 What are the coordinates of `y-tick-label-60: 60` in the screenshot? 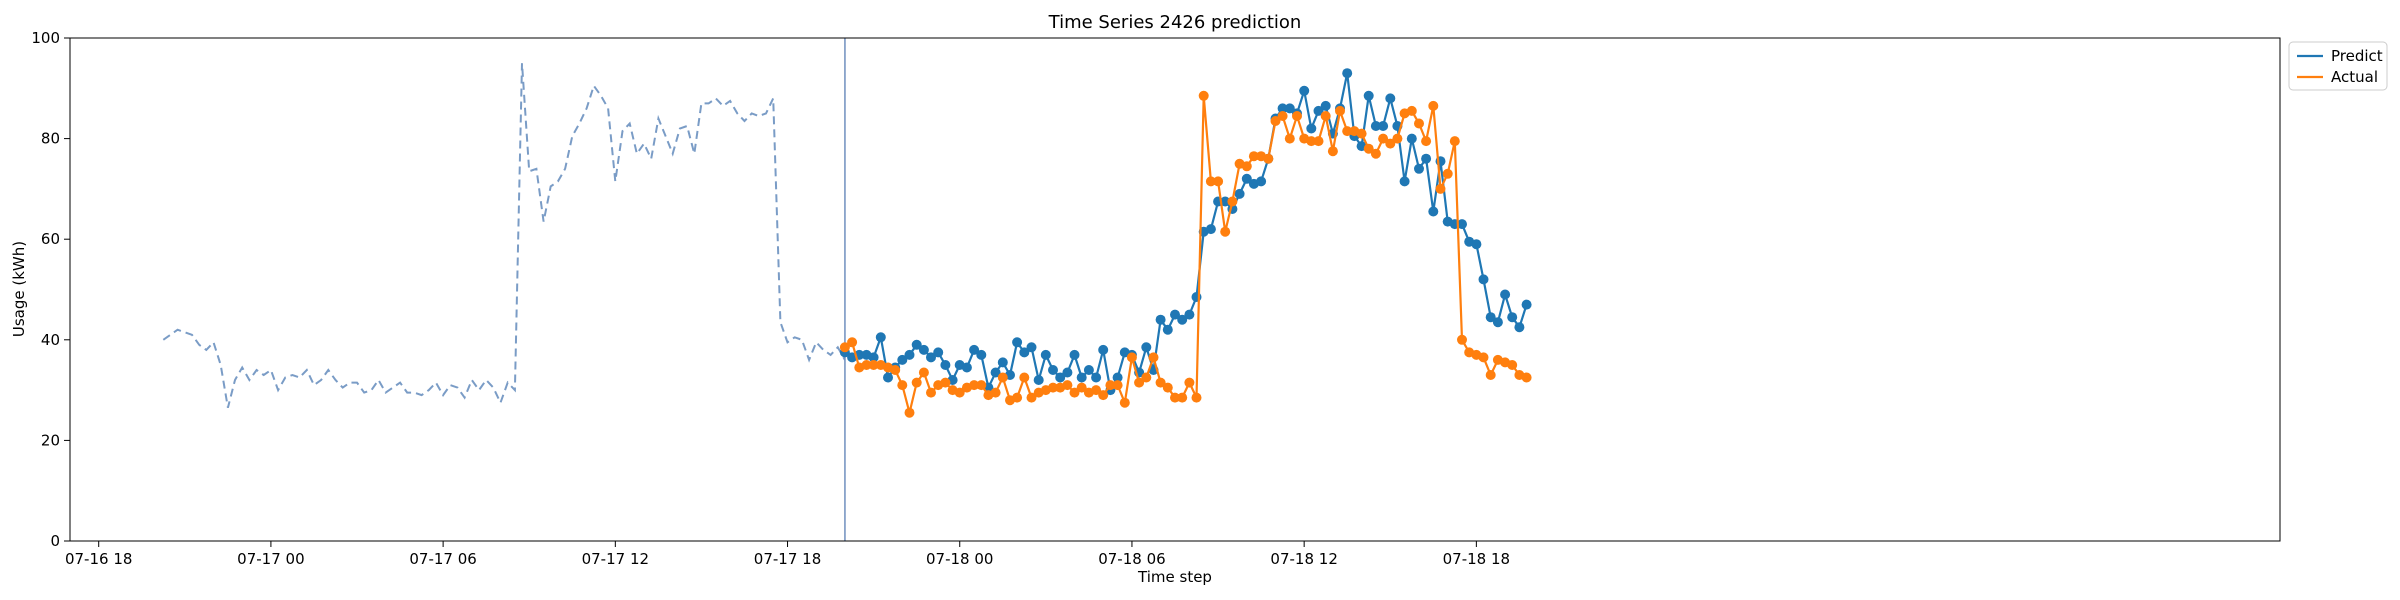 It's located at (50, 239).